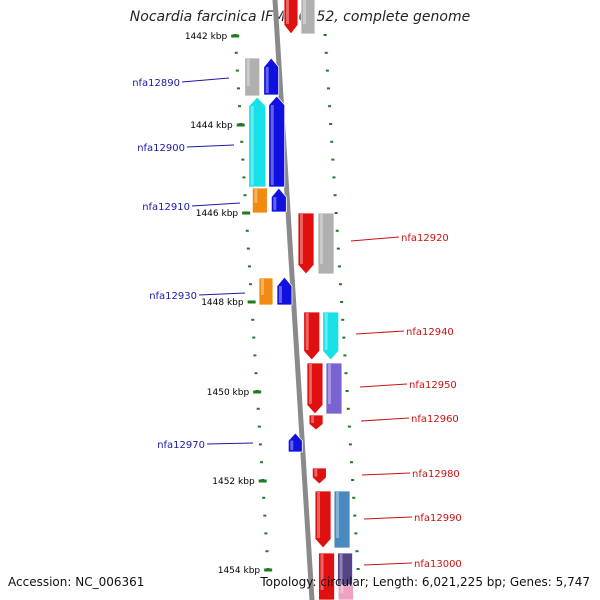 The width and height of the screenshot is (600, 600). What do you see at coordinates (436, 474) in the screenshot?
I see `gene-label-right: nfa12980` at bounding box center [436, 474].